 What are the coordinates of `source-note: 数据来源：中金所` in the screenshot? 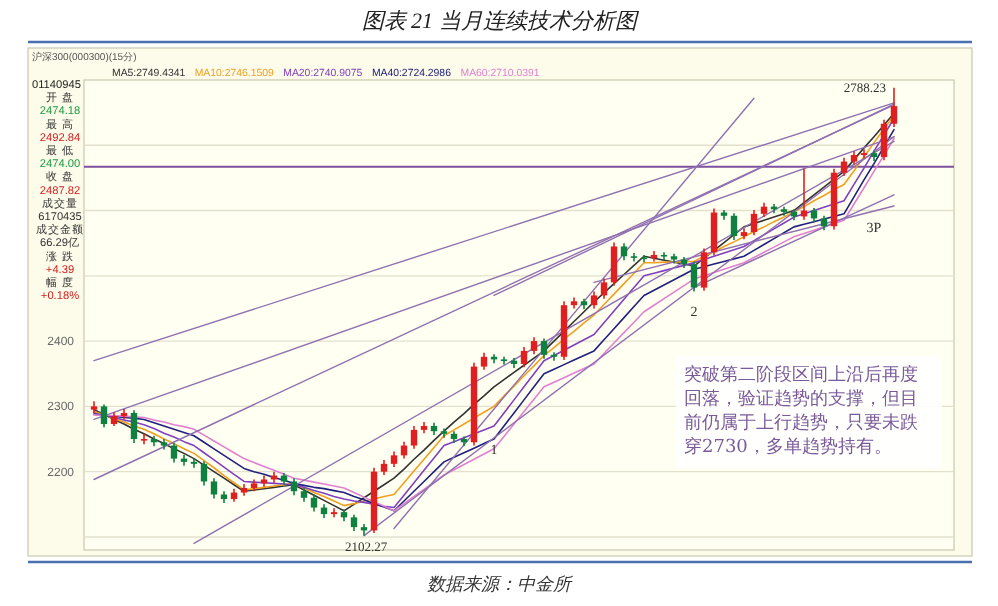 It's located at (501, 584).